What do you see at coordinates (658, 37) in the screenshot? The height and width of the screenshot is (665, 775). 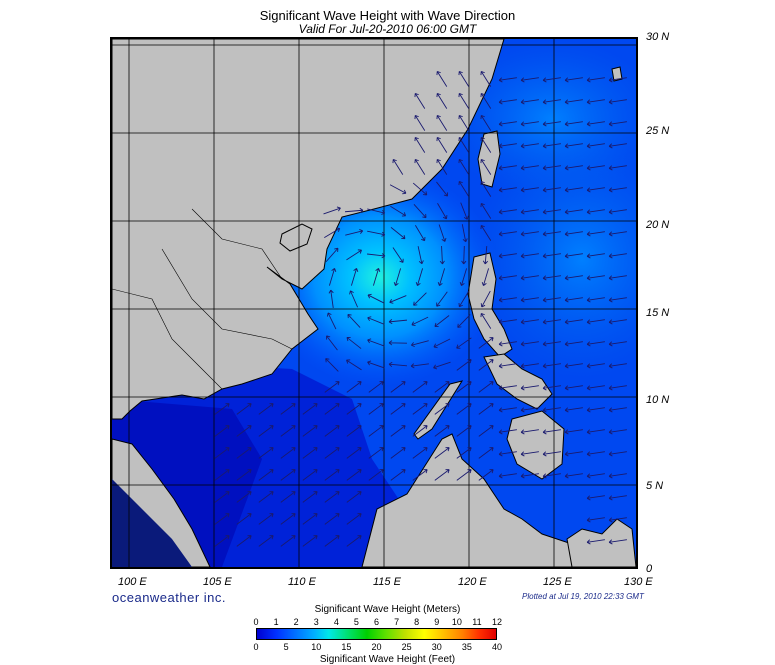 I see `lat-label-30n: 30 N` at bounding box center [658, 37].